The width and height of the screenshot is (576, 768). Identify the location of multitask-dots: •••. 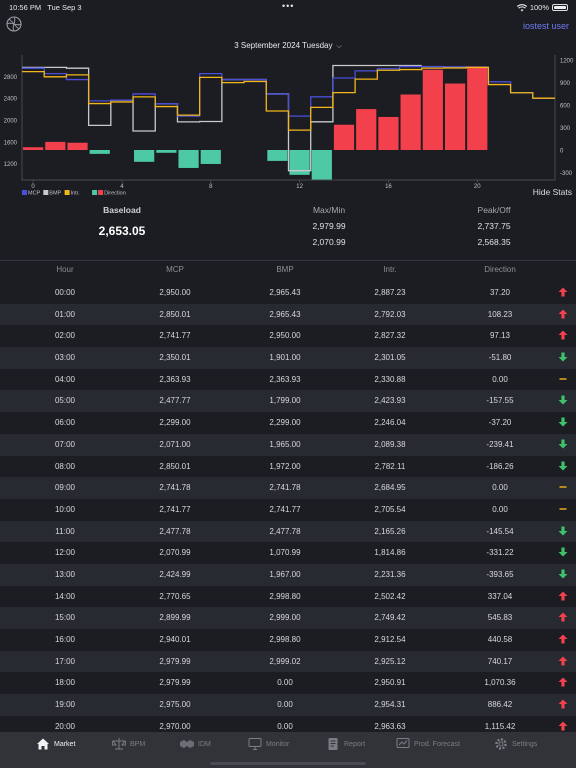
(288, 6).